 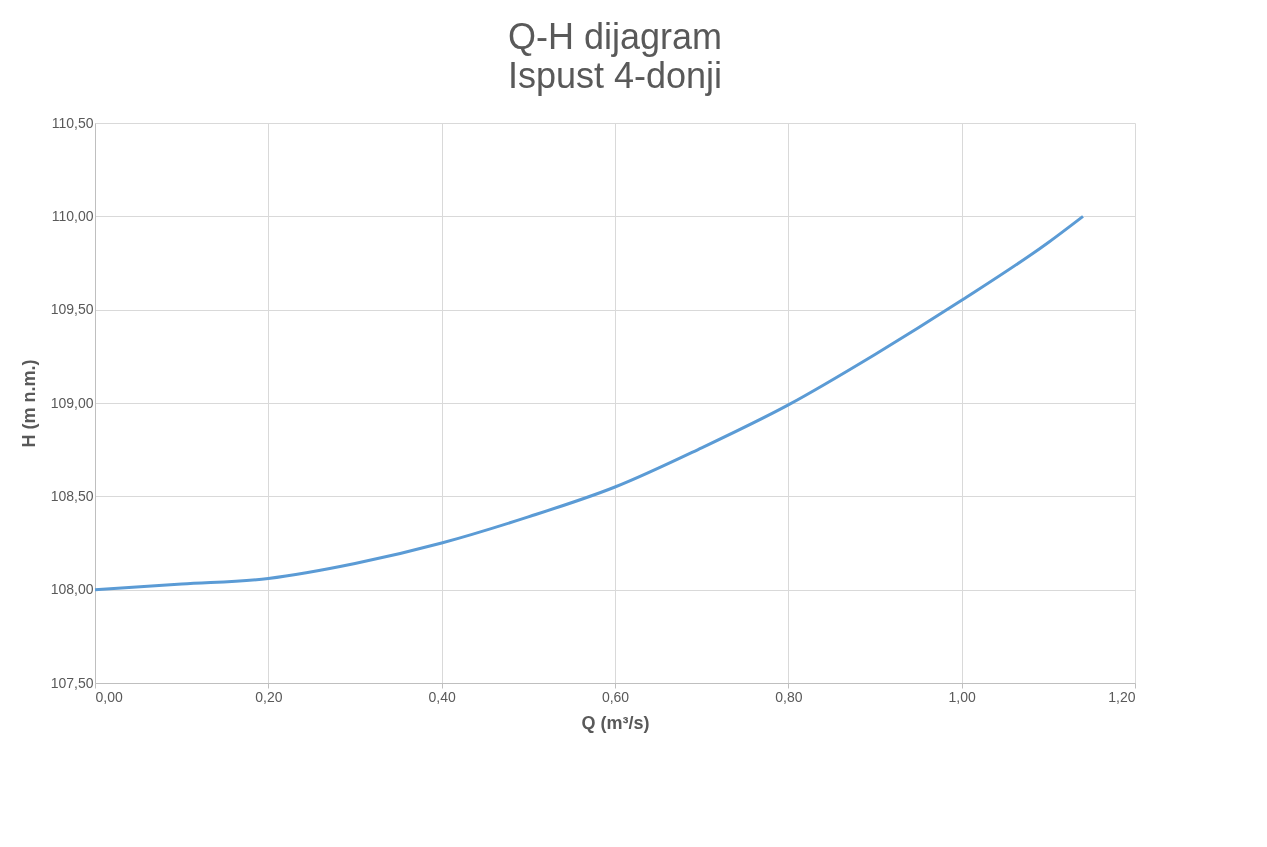 I want to click on y-tick-label: 110,50, so click(x=72, y=122).